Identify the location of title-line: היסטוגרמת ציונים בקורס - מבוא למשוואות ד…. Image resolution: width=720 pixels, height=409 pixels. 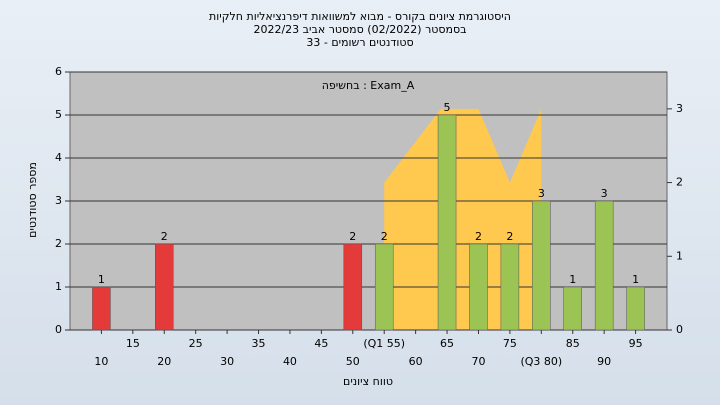
(360, 16).